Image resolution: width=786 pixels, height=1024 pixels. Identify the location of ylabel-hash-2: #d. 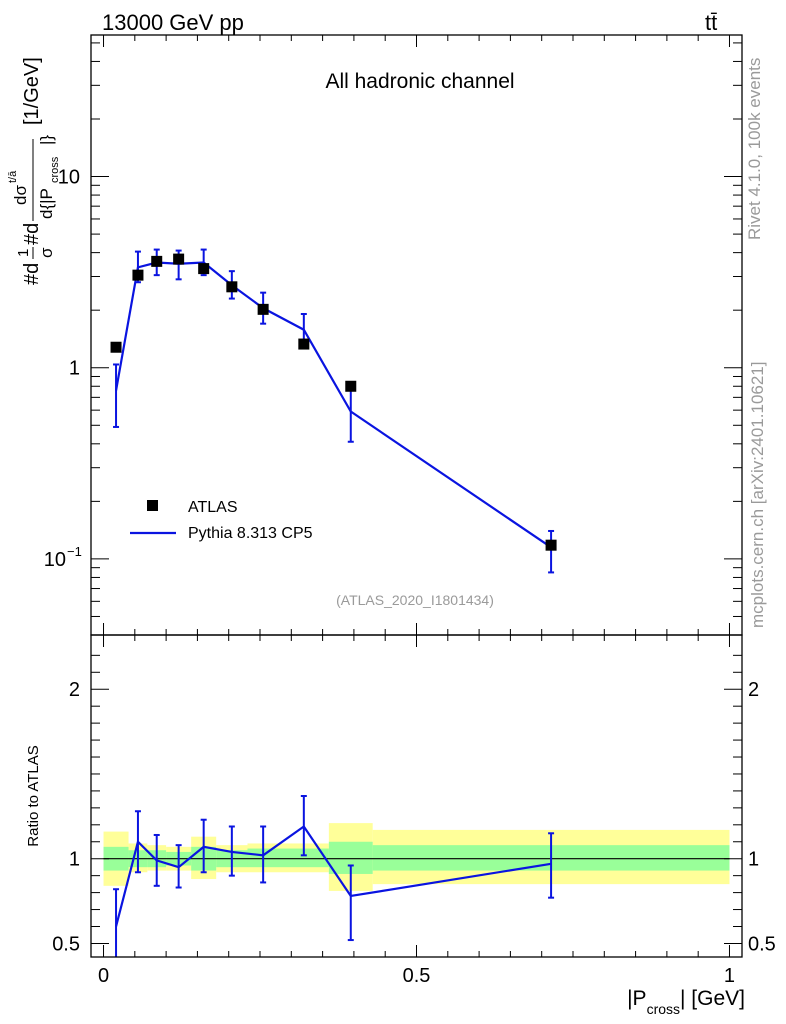
(32, 234).